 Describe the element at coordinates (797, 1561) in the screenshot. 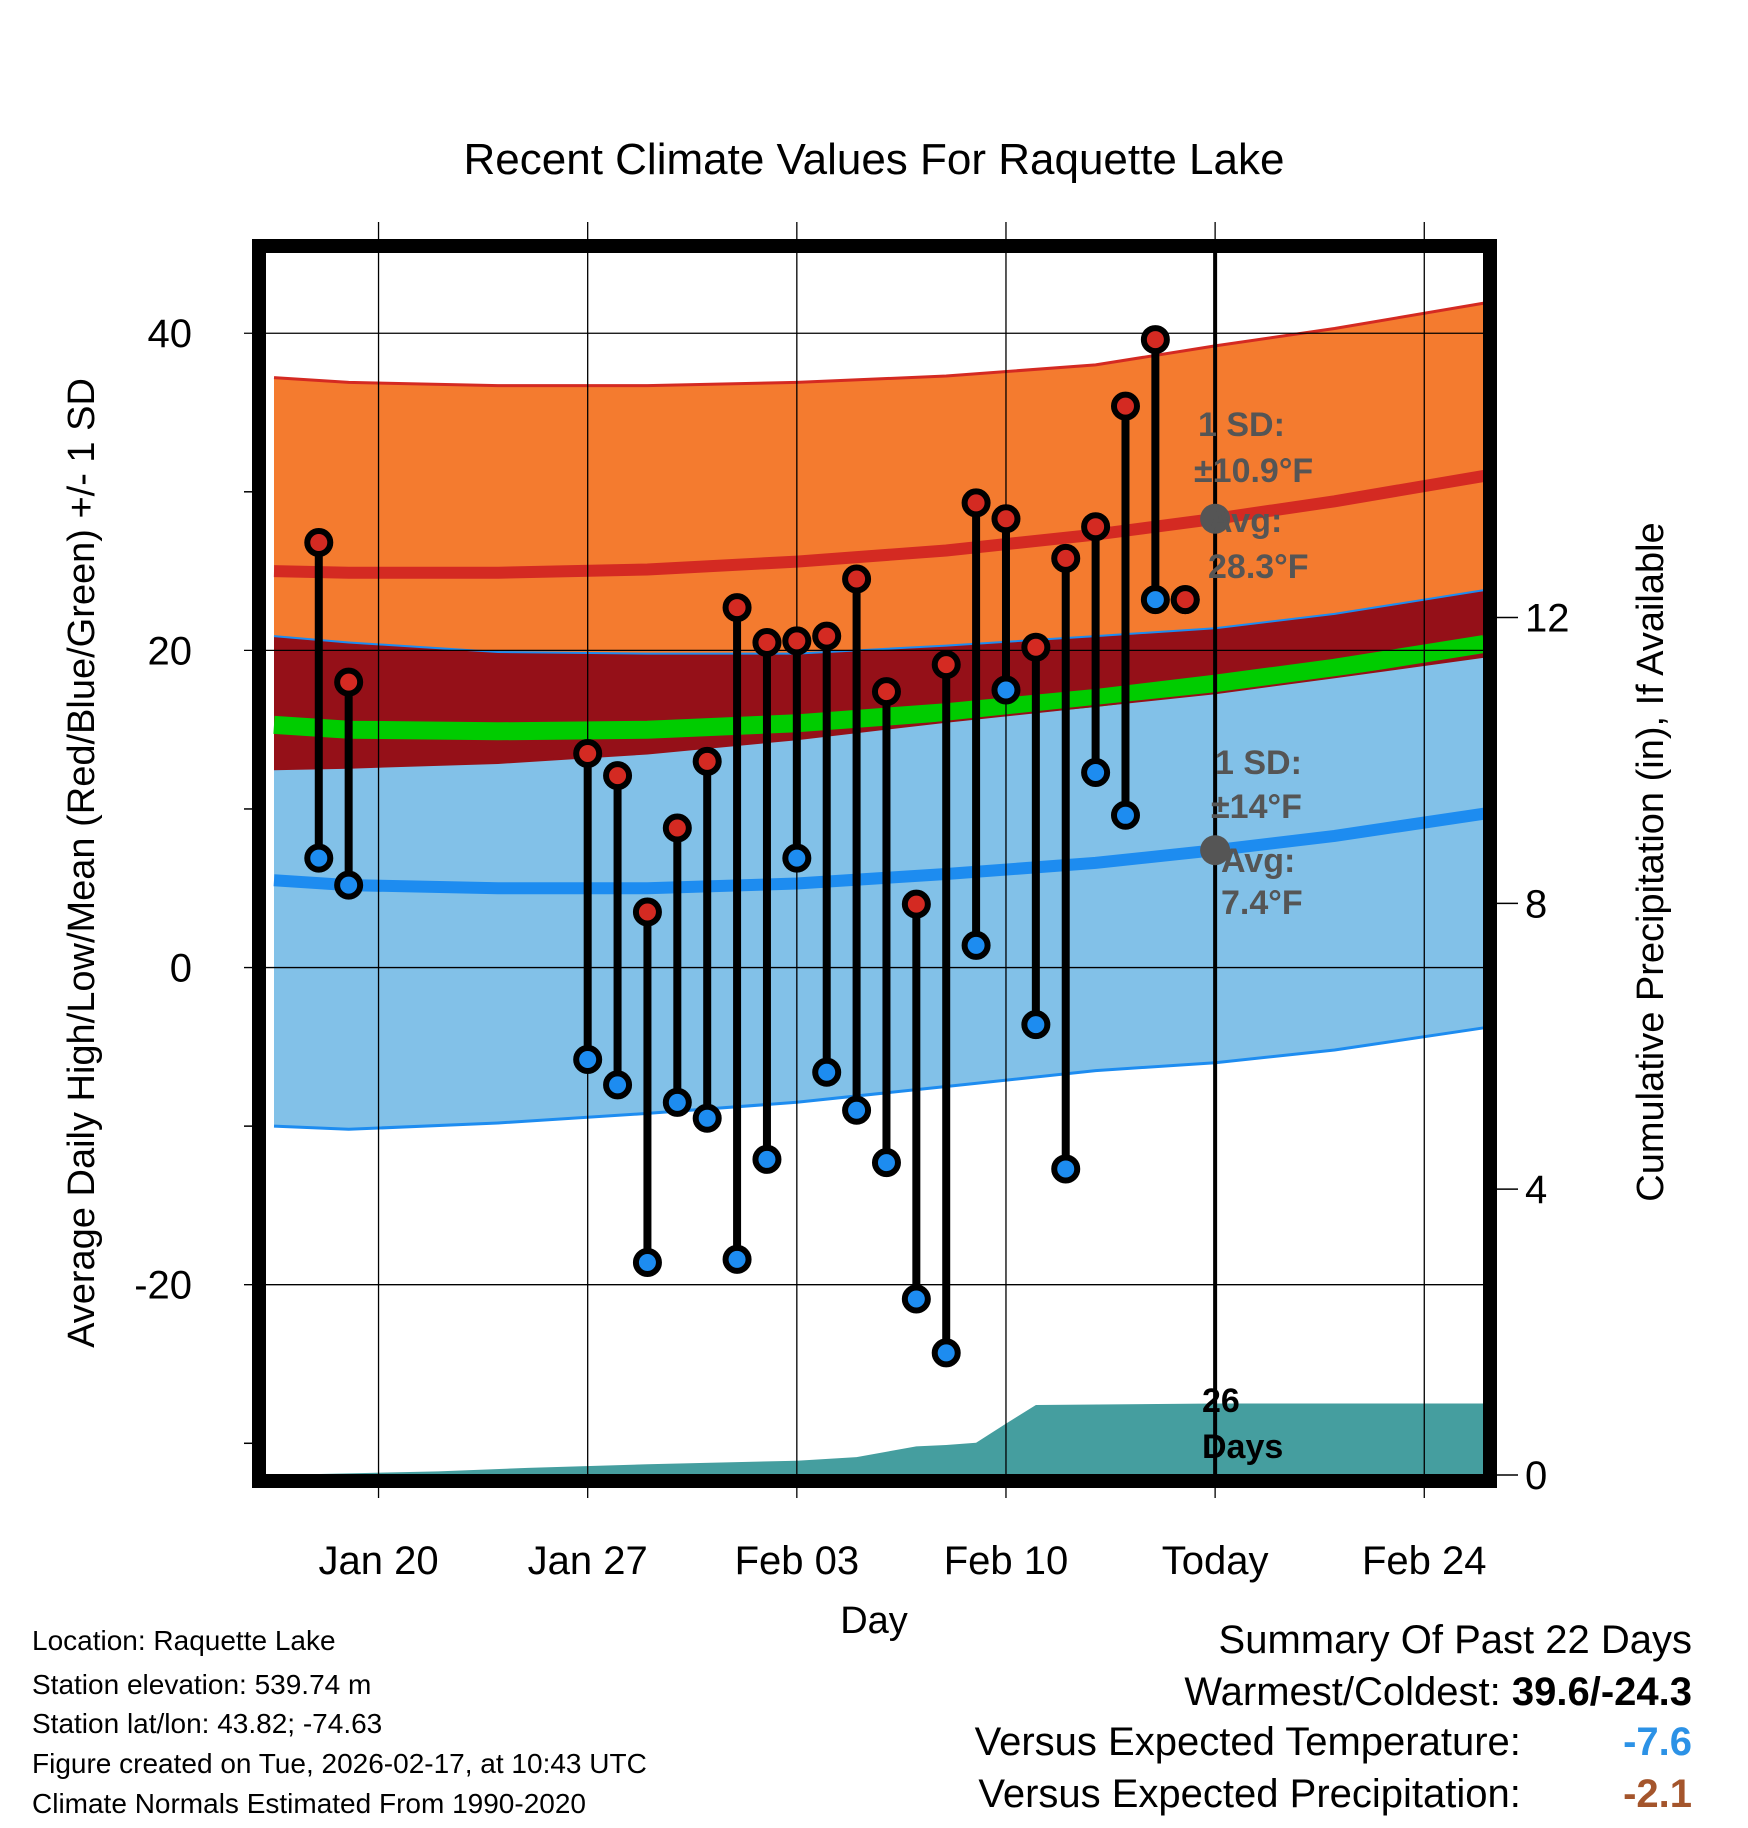

I see `x-tick-label: Feb 03` at that location.